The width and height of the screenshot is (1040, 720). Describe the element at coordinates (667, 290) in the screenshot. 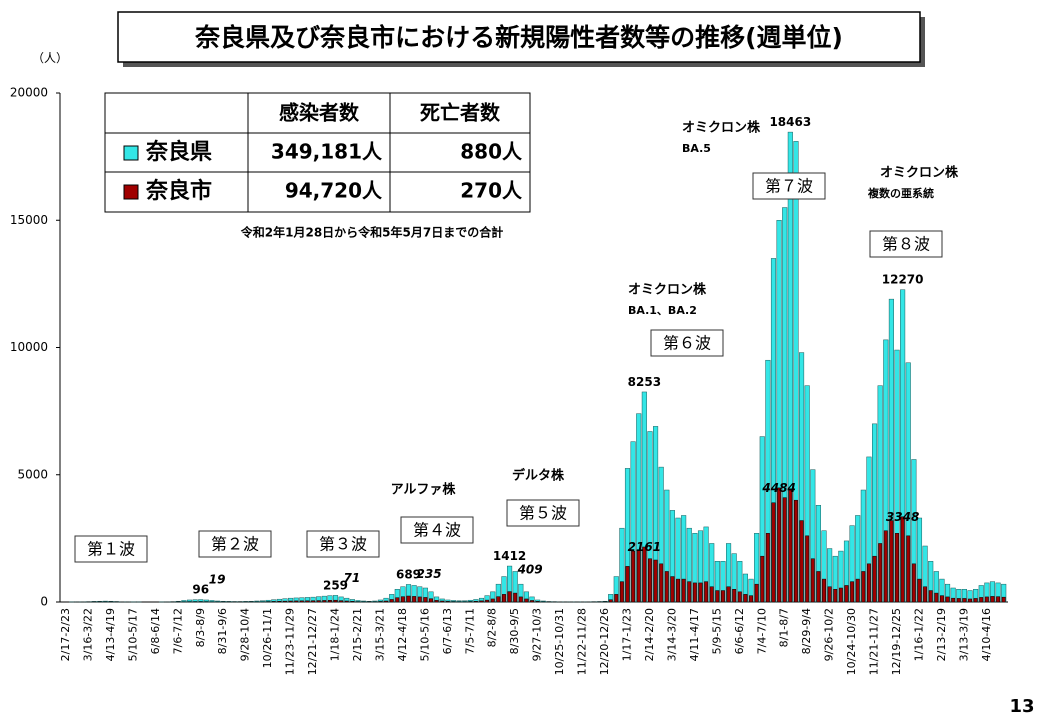

I see `variant-label: オミクロン株` at that location.